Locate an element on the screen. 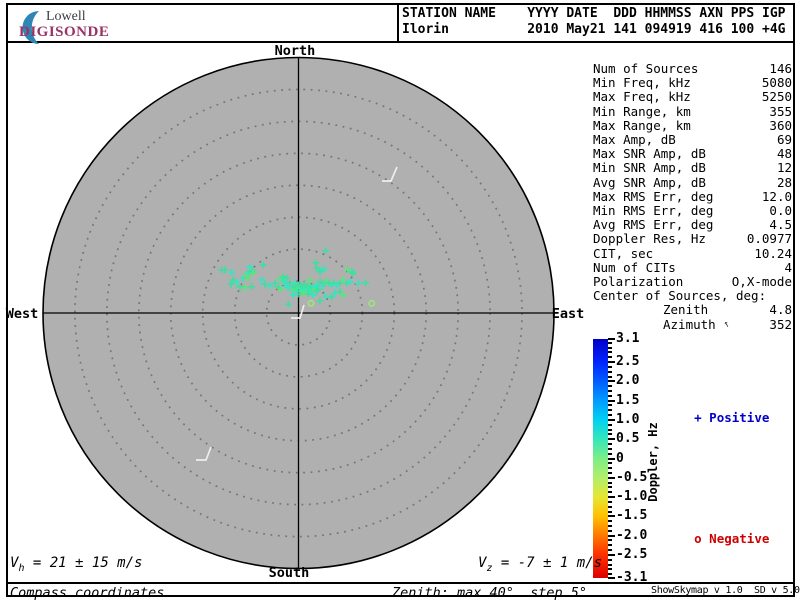  source-point-negative is located at coordinates (372, 303).